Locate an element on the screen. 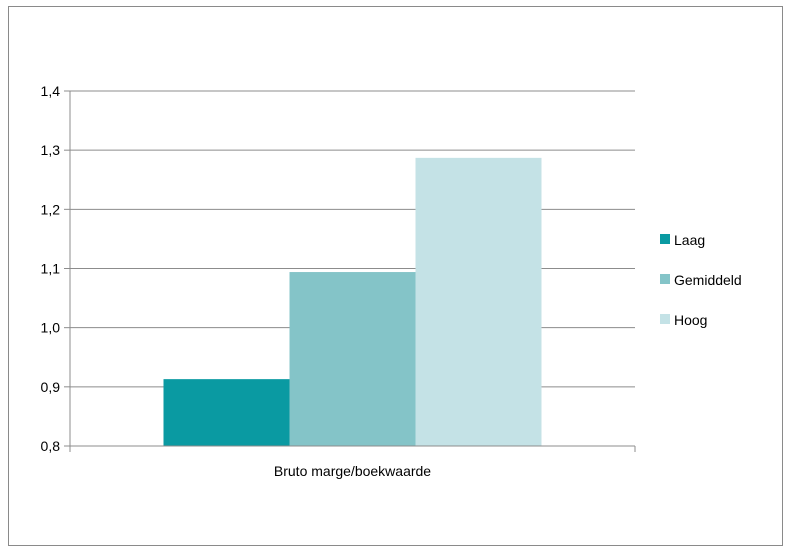 The image size is (789, 550). y-tick-label: 1,2 is located at coordinates (51, 209).